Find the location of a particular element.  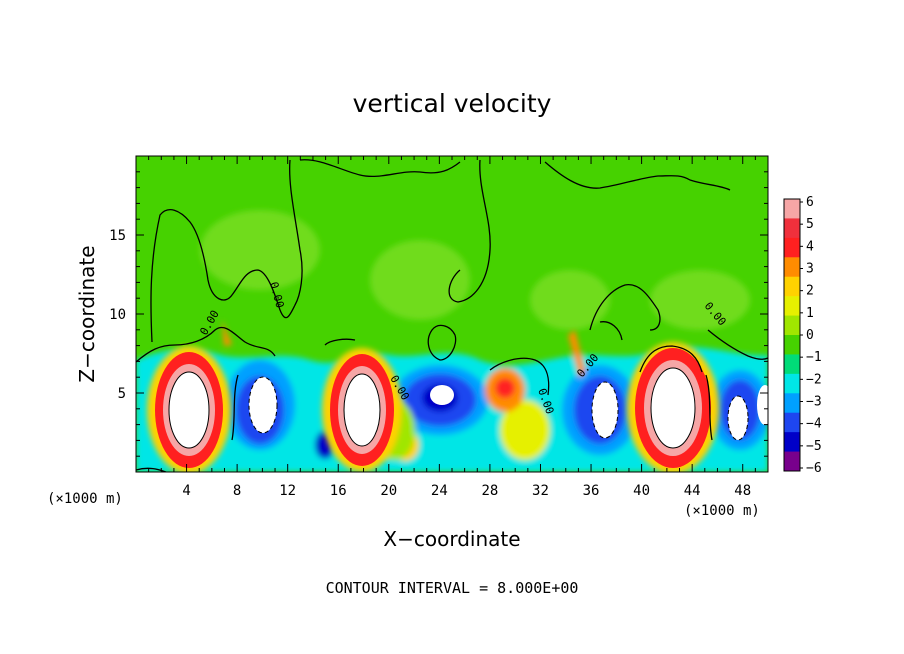

footer-contour-interval: CONTOUR INTERVAL = 8.000E+00 is located at coordinates (452, 588).